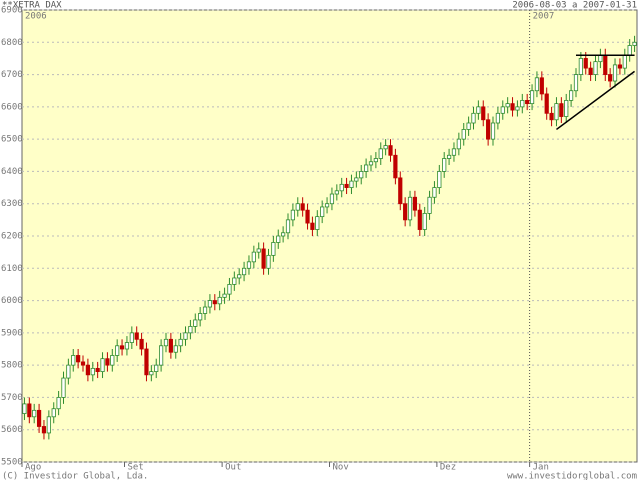  I want to click on x-tick-label: Jan, so click(541, 468).